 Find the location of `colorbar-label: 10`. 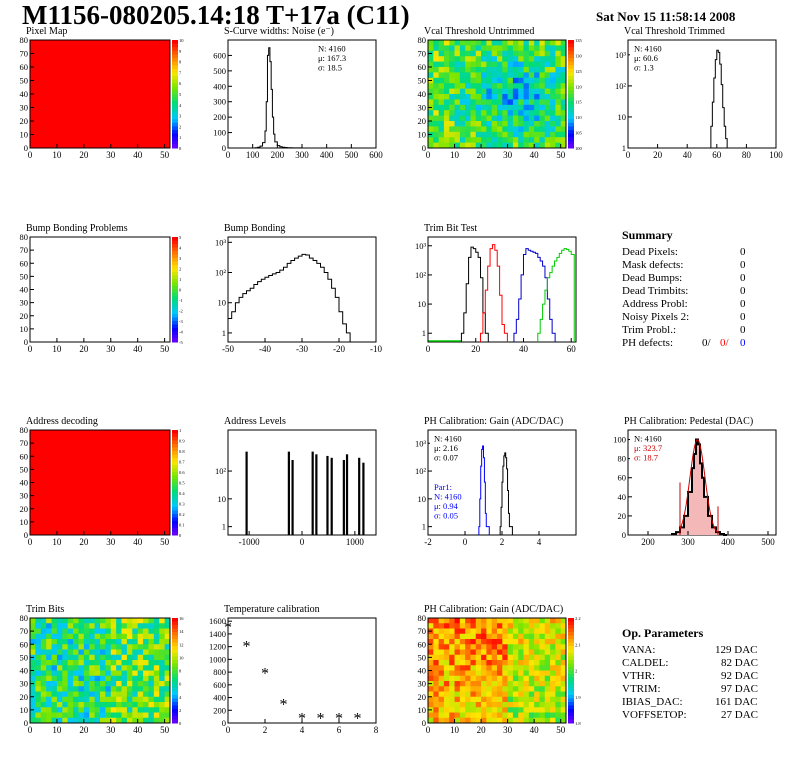

colorbar-label: 10 is located at coordinates (181, 40).